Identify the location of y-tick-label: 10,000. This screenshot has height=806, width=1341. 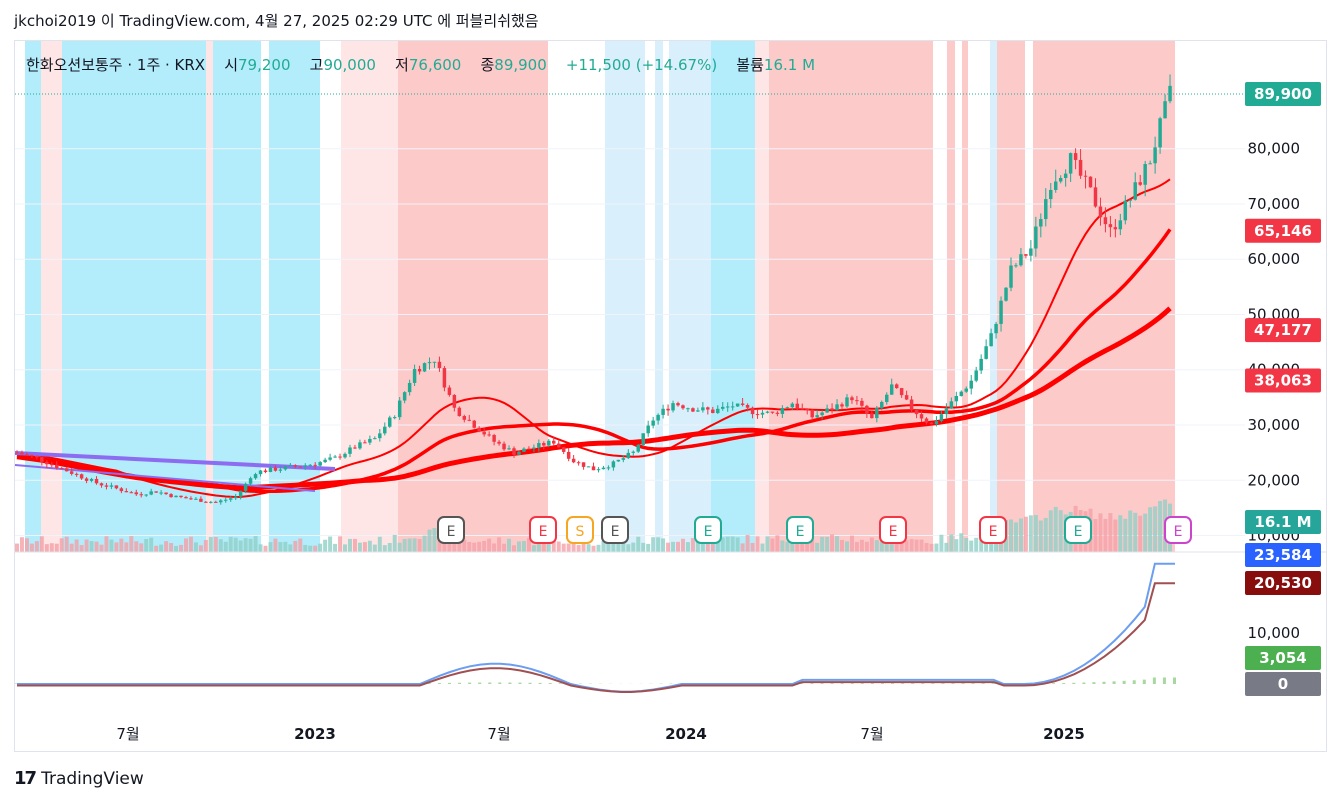
(1274, 633).